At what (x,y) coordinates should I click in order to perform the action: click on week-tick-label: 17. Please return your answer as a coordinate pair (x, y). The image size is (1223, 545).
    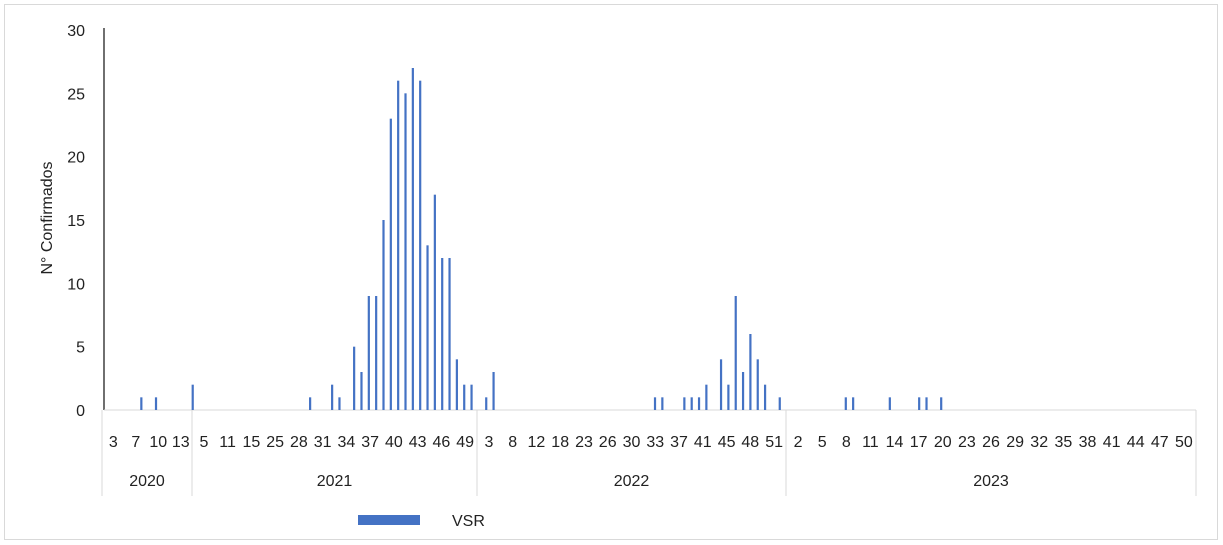
    Looking at the image, I should click on (919, 442).